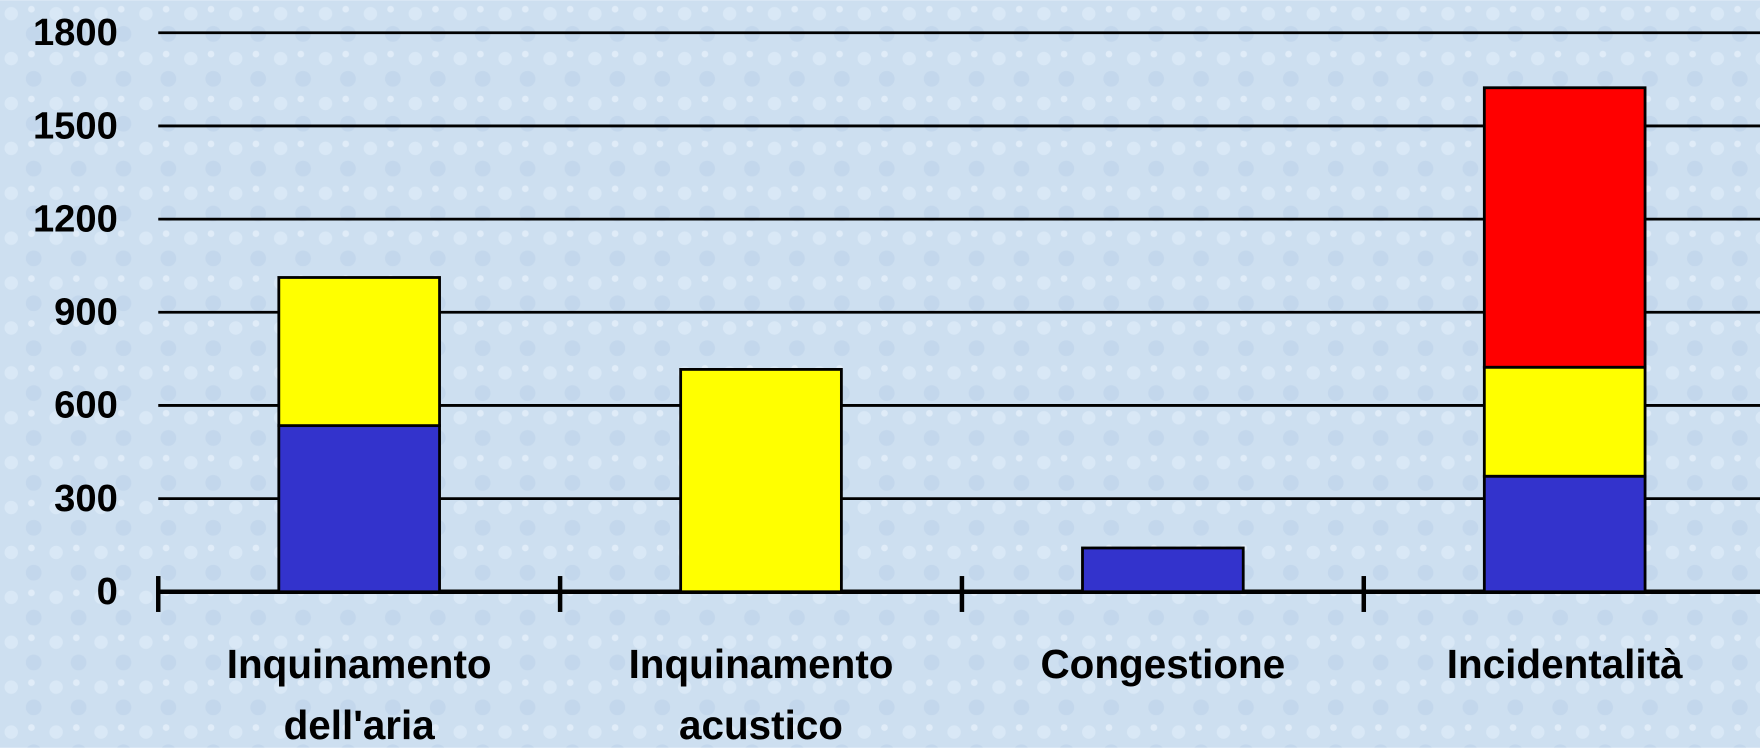 Image resolution: width=1760 pixels, height=748 pixels. I want to click on x-tick-label: Inquinamento dell'aria, so click(359, 694).